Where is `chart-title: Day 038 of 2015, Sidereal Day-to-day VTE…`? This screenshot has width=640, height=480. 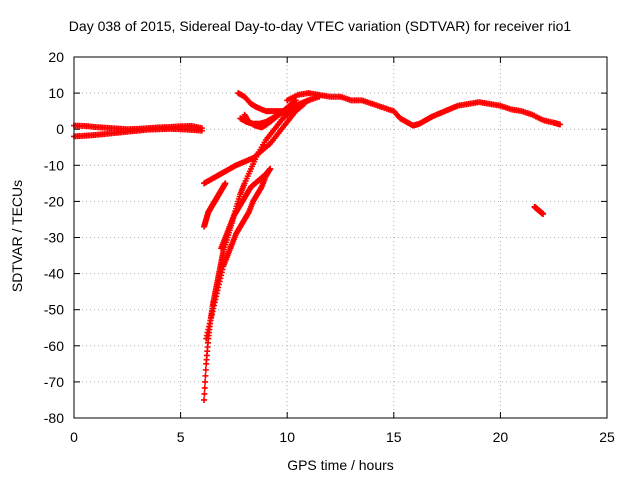 chart-title: Day 038 of 2015, Sidereal Day-to-day VTE… is located at coordinates (320, 26).